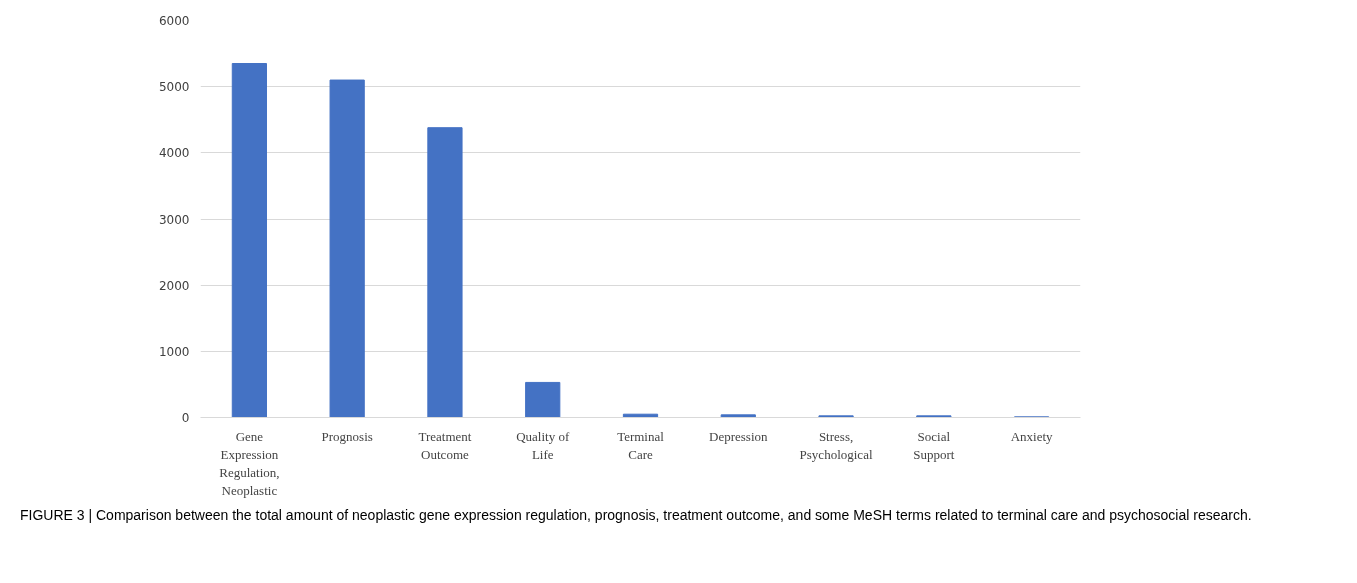  What do you see at coordinates (174, 219) in the screenshot?
I see `y-tick-label: 3000` at bounding box center [174, 219].